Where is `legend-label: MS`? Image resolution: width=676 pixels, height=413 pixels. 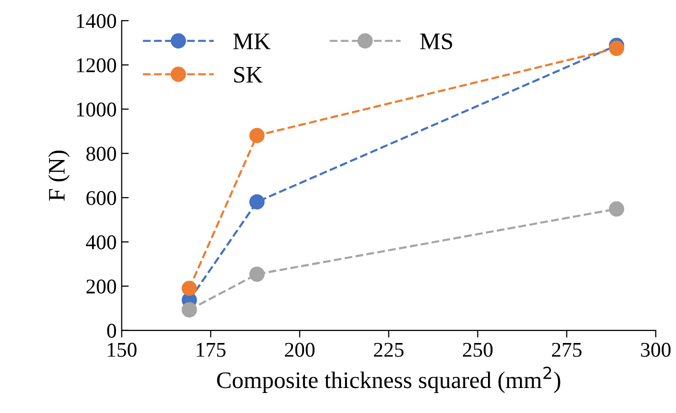 legend-label: MS is located at coordinates (436, 42).